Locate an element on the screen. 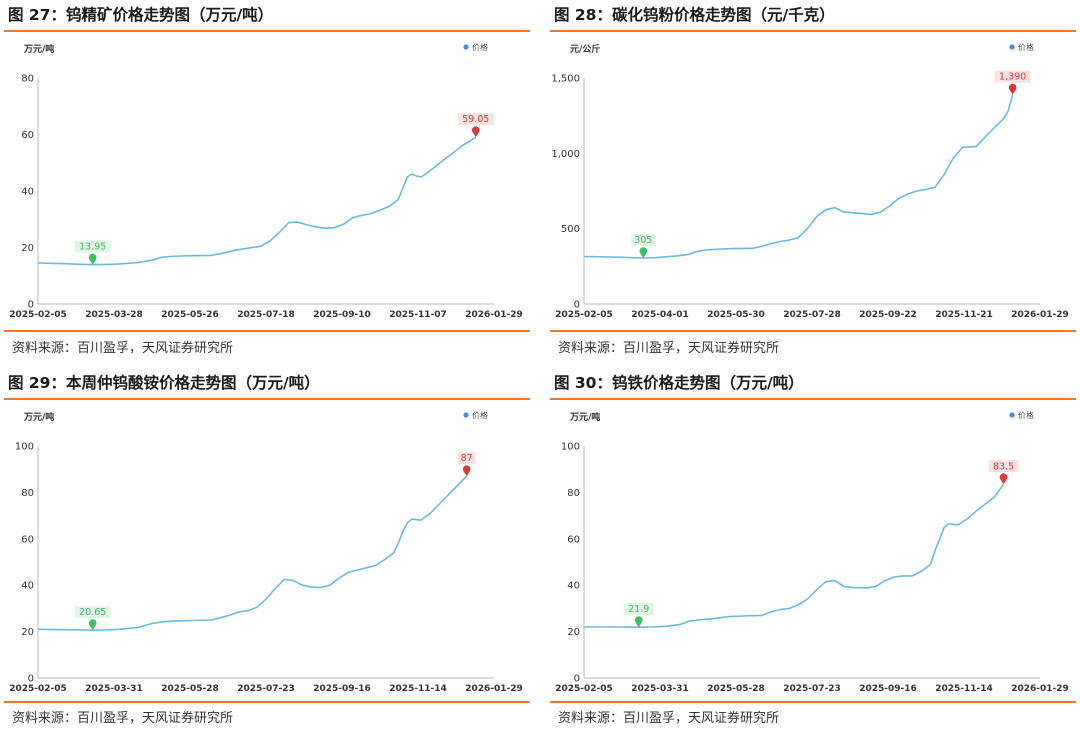 The height and width of the screenshot is (729, 1080). max-marker: 59.05 is located at coordinates (475, 125).